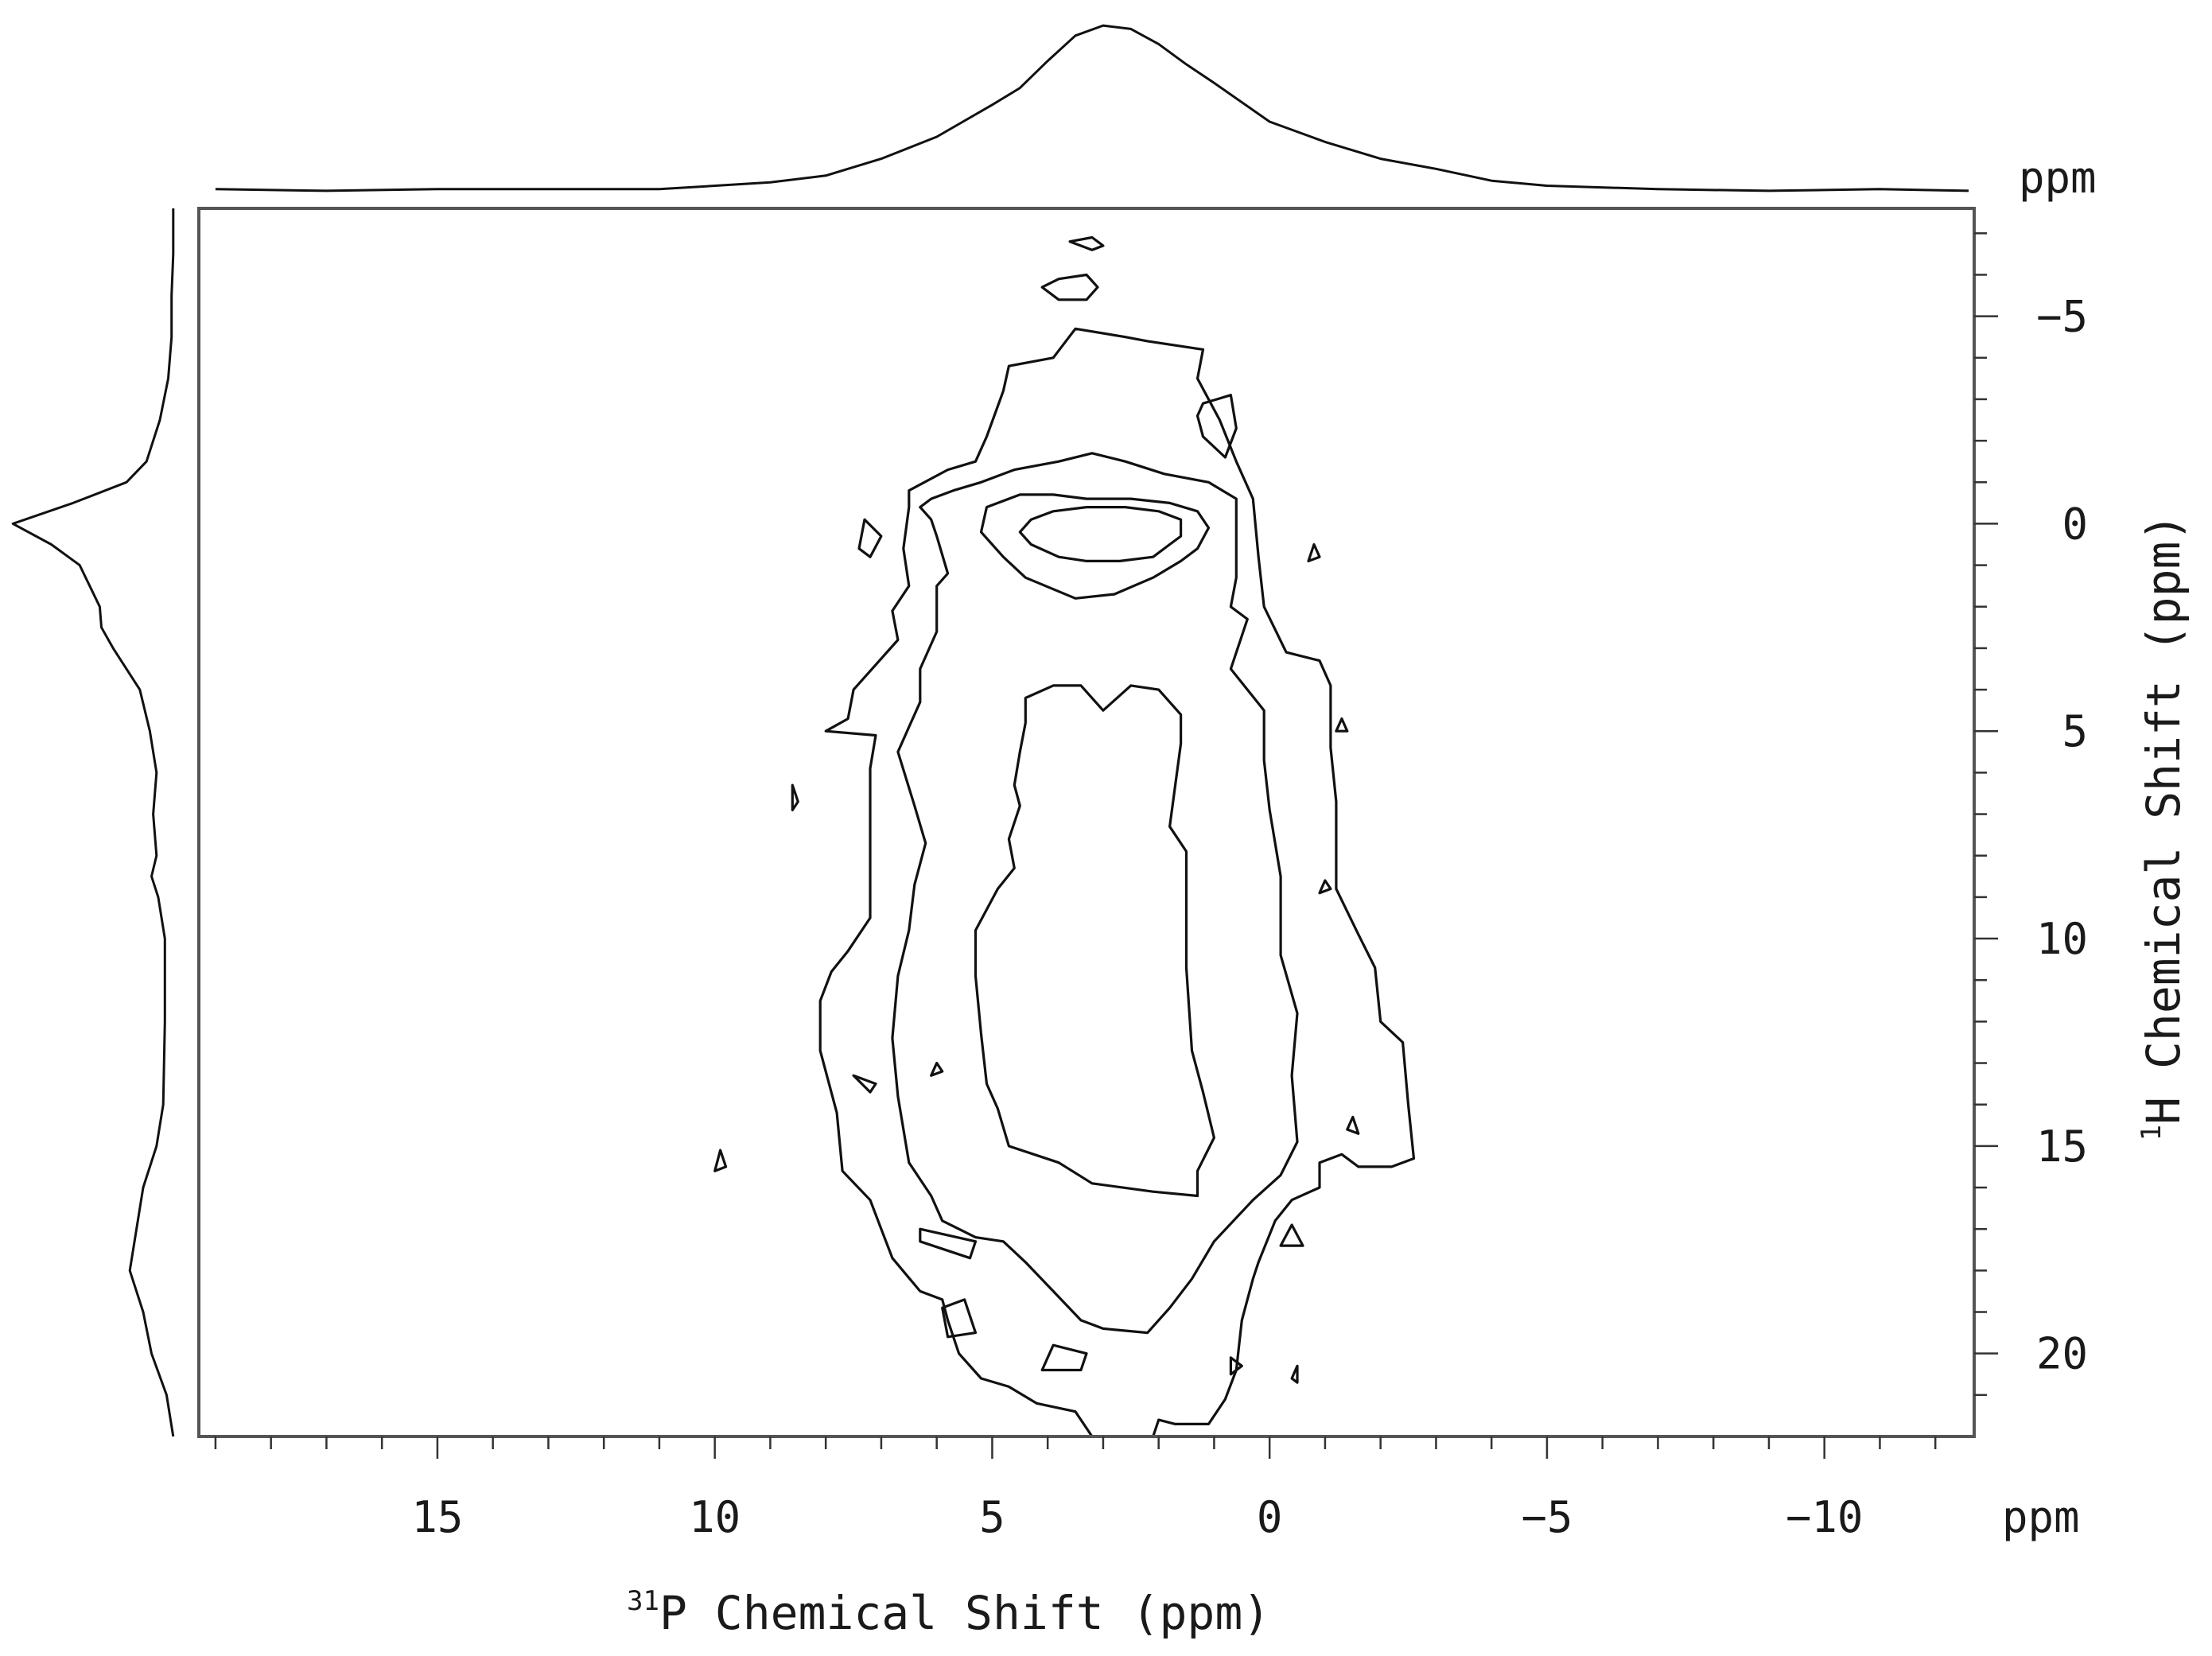 The height and width of the screenshot is (1656, 2212). I want to click on contour-blob-p, so click(1064, 1357).